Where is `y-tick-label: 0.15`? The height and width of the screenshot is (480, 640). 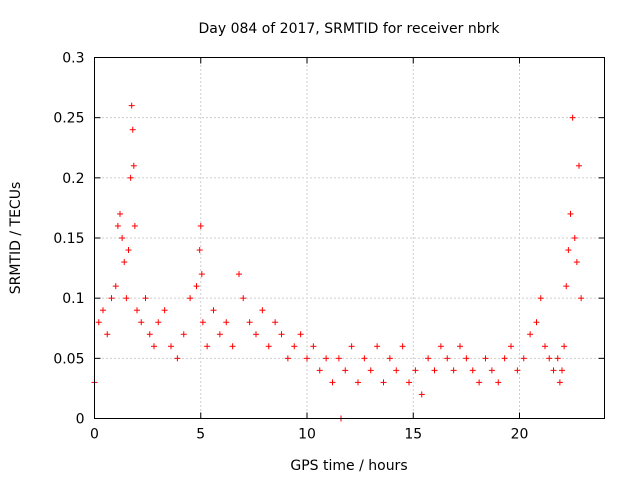
y-tick-label: 0.15 is located at coordinates (68, 239).